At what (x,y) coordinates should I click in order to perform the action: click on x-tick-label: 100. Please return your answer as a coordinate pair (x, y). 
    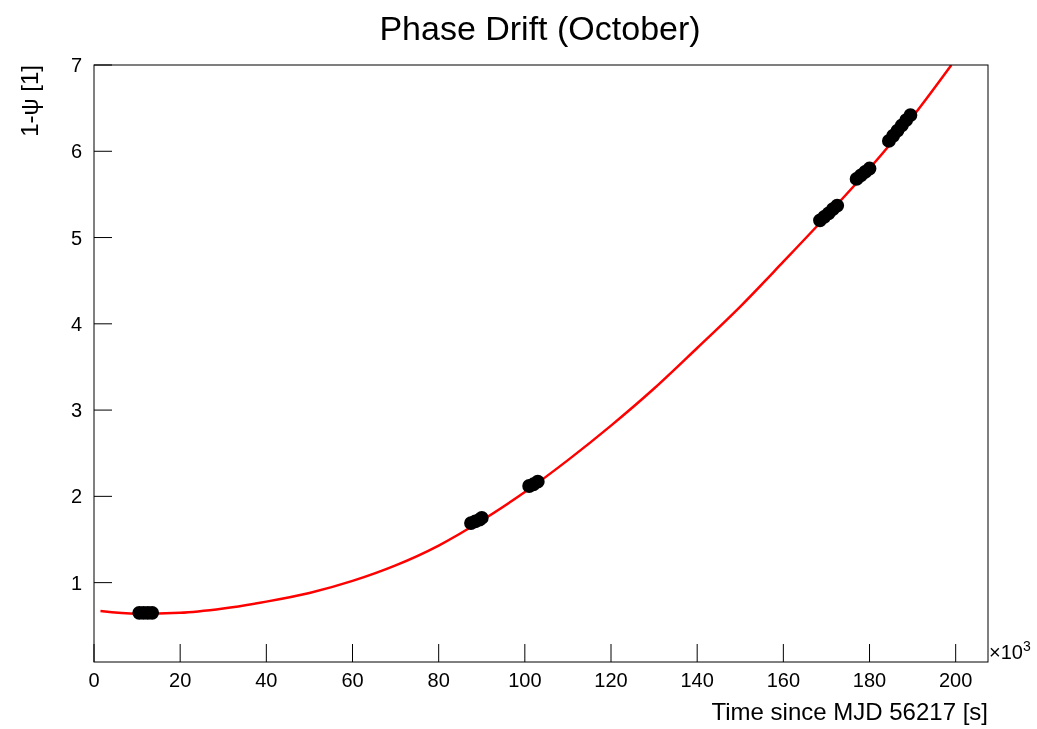
    Looking at the image, I should click on (525, 680).